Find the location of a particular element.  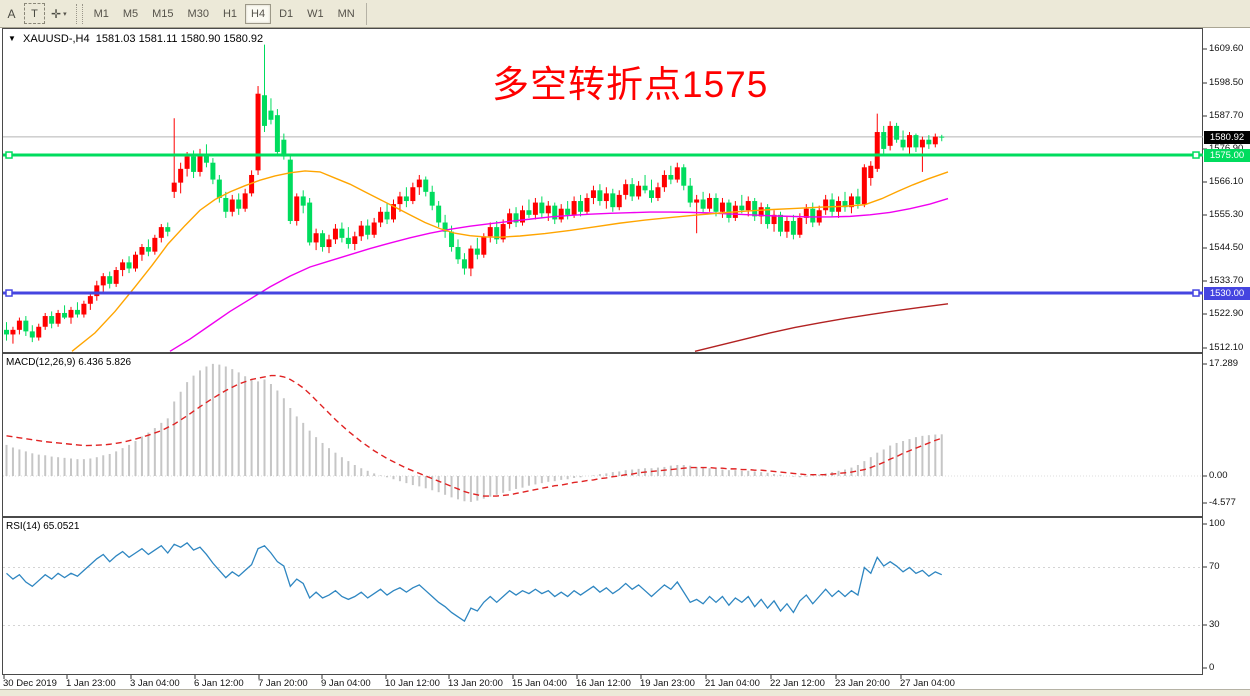

time-axis-label: 7 Jan 20:00 is located at coordinates (283, 683).